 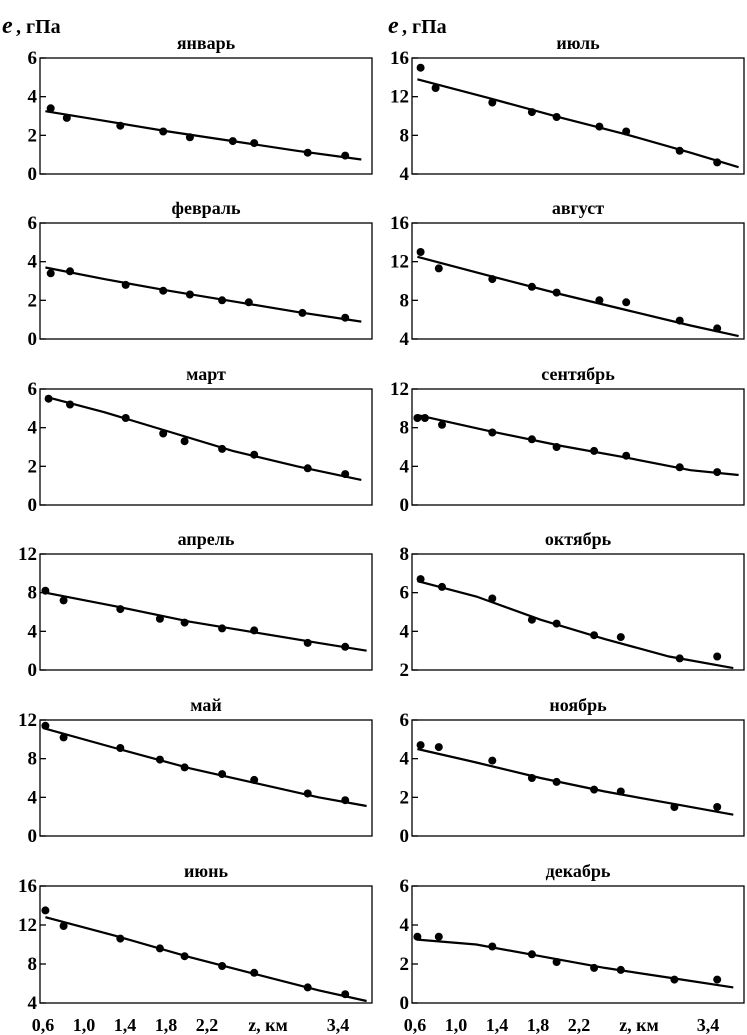 I want to click on chart-panel: июль 4 8 12 16, so click(x=567, y=109).